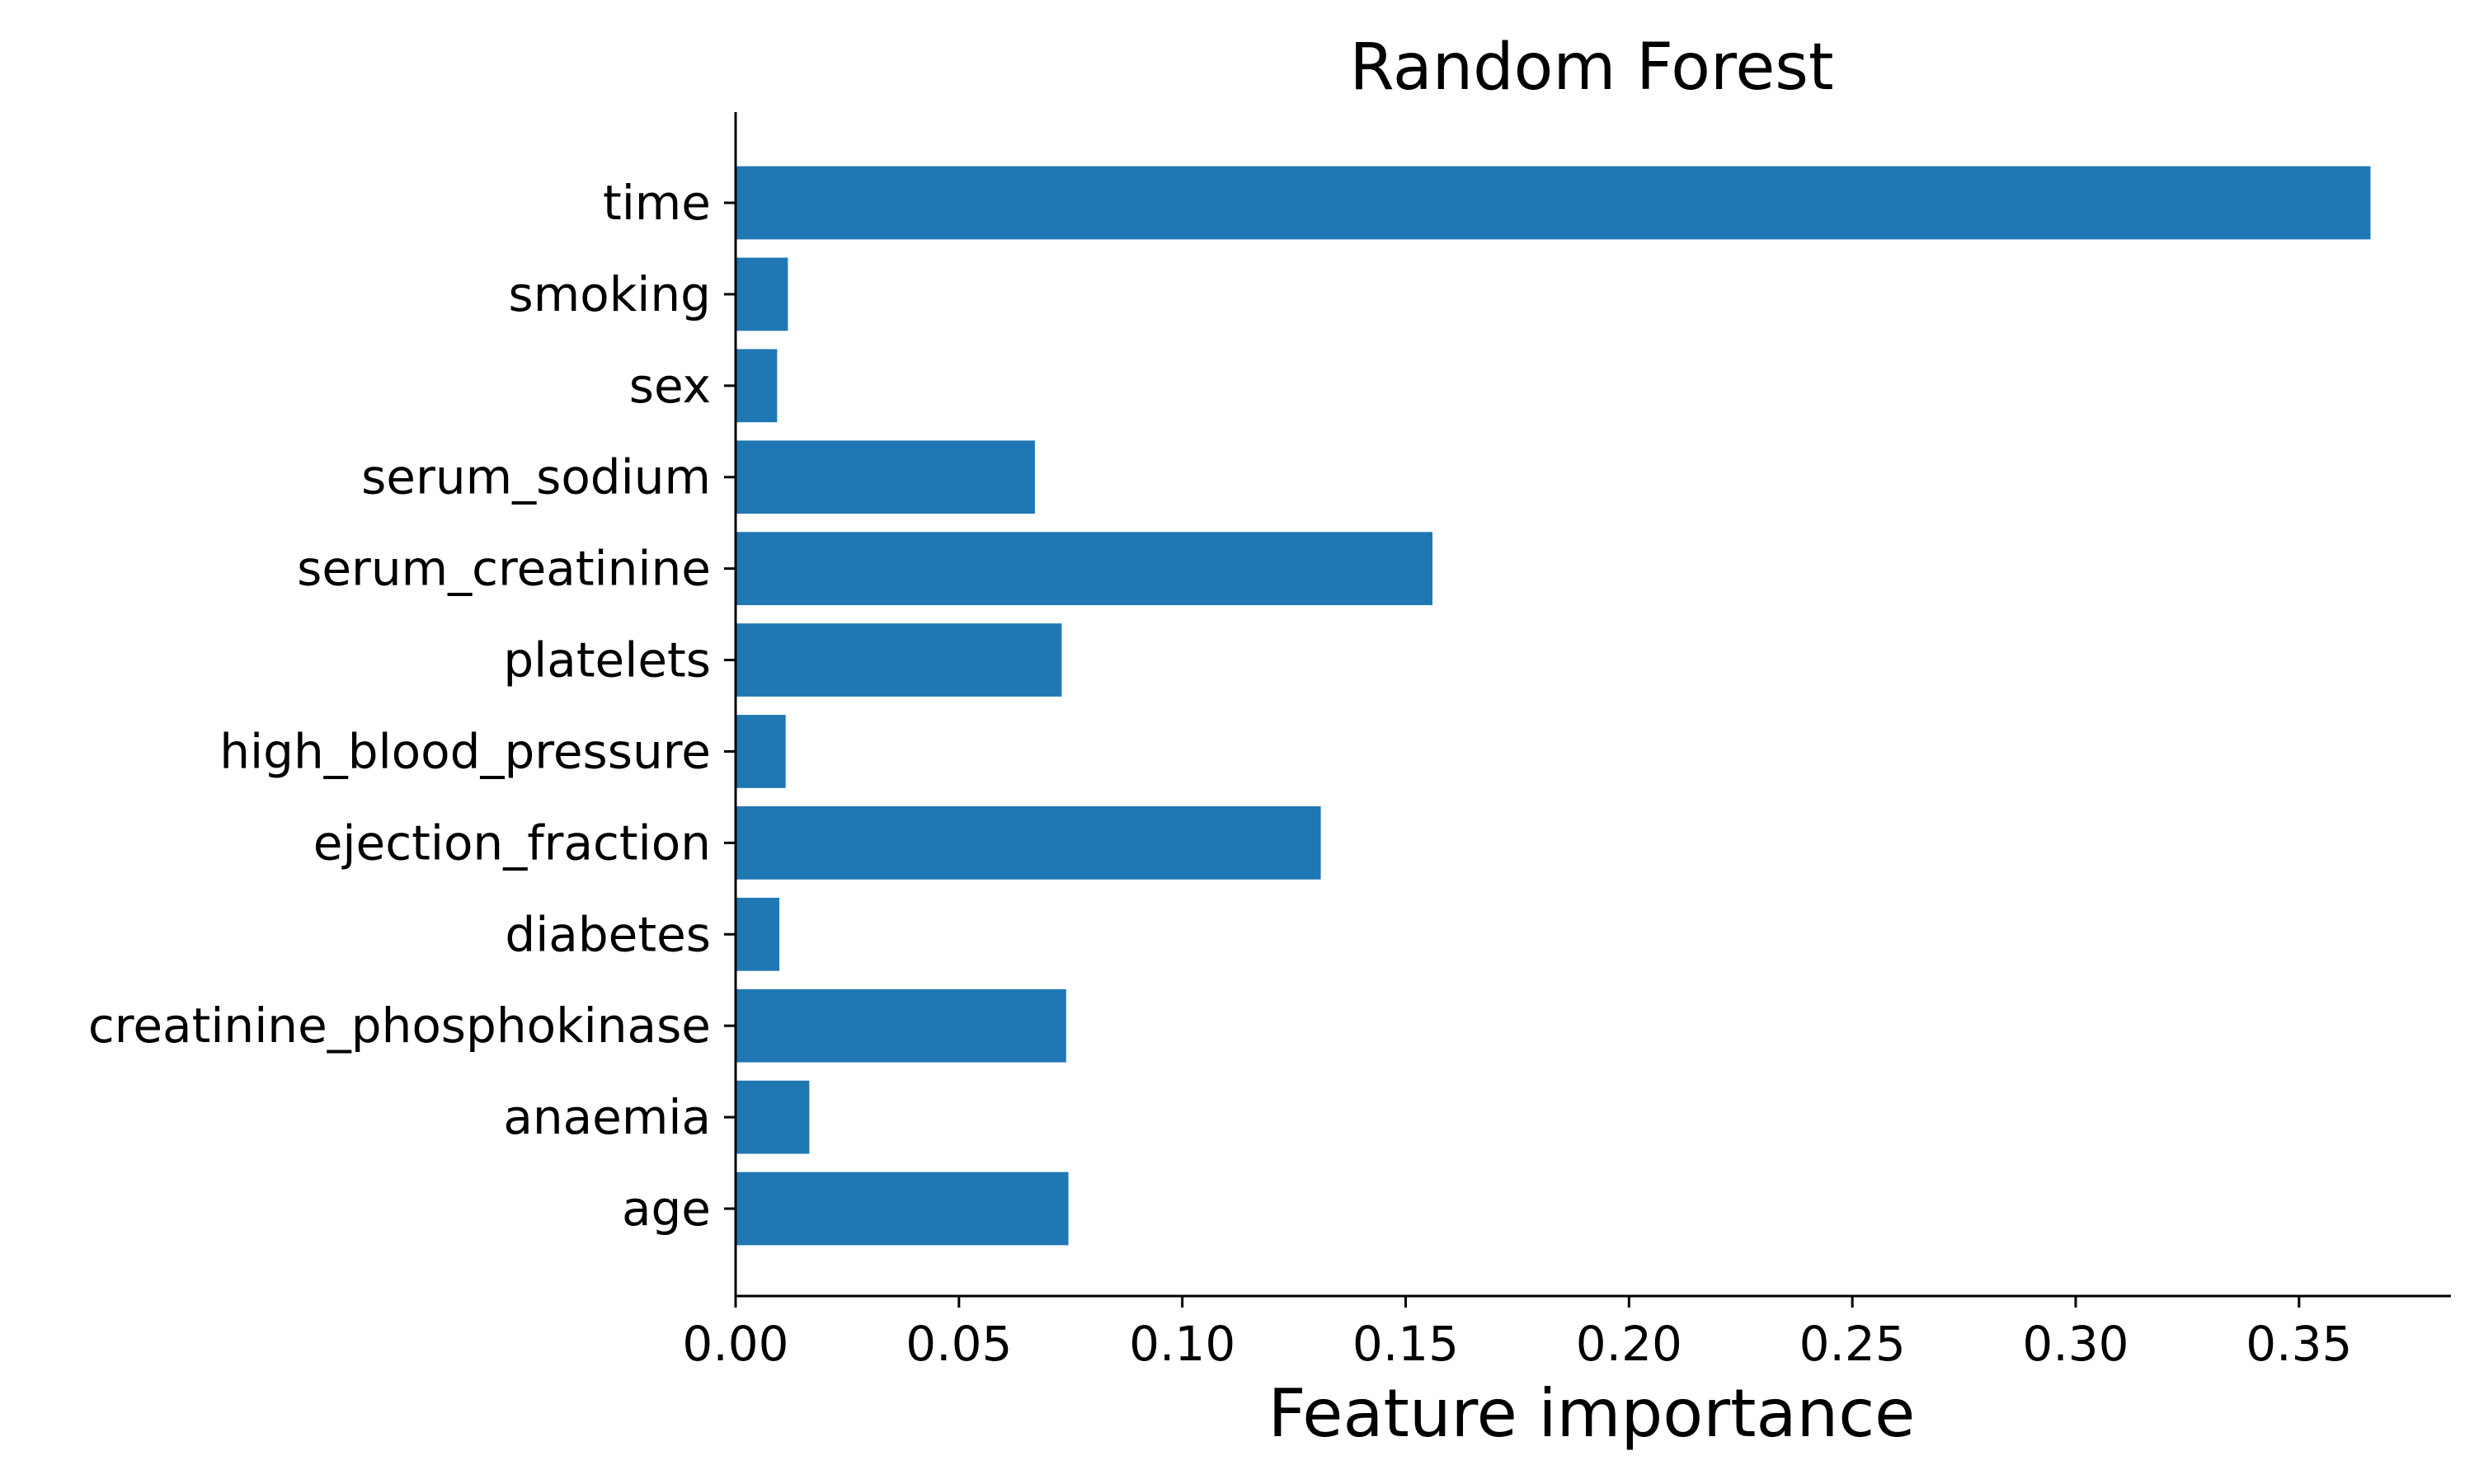  What do you see at coordinates (536, 477) in the screenshot?
I see `y-tick-label: serum_sodium` at bounding box center [536, 477].